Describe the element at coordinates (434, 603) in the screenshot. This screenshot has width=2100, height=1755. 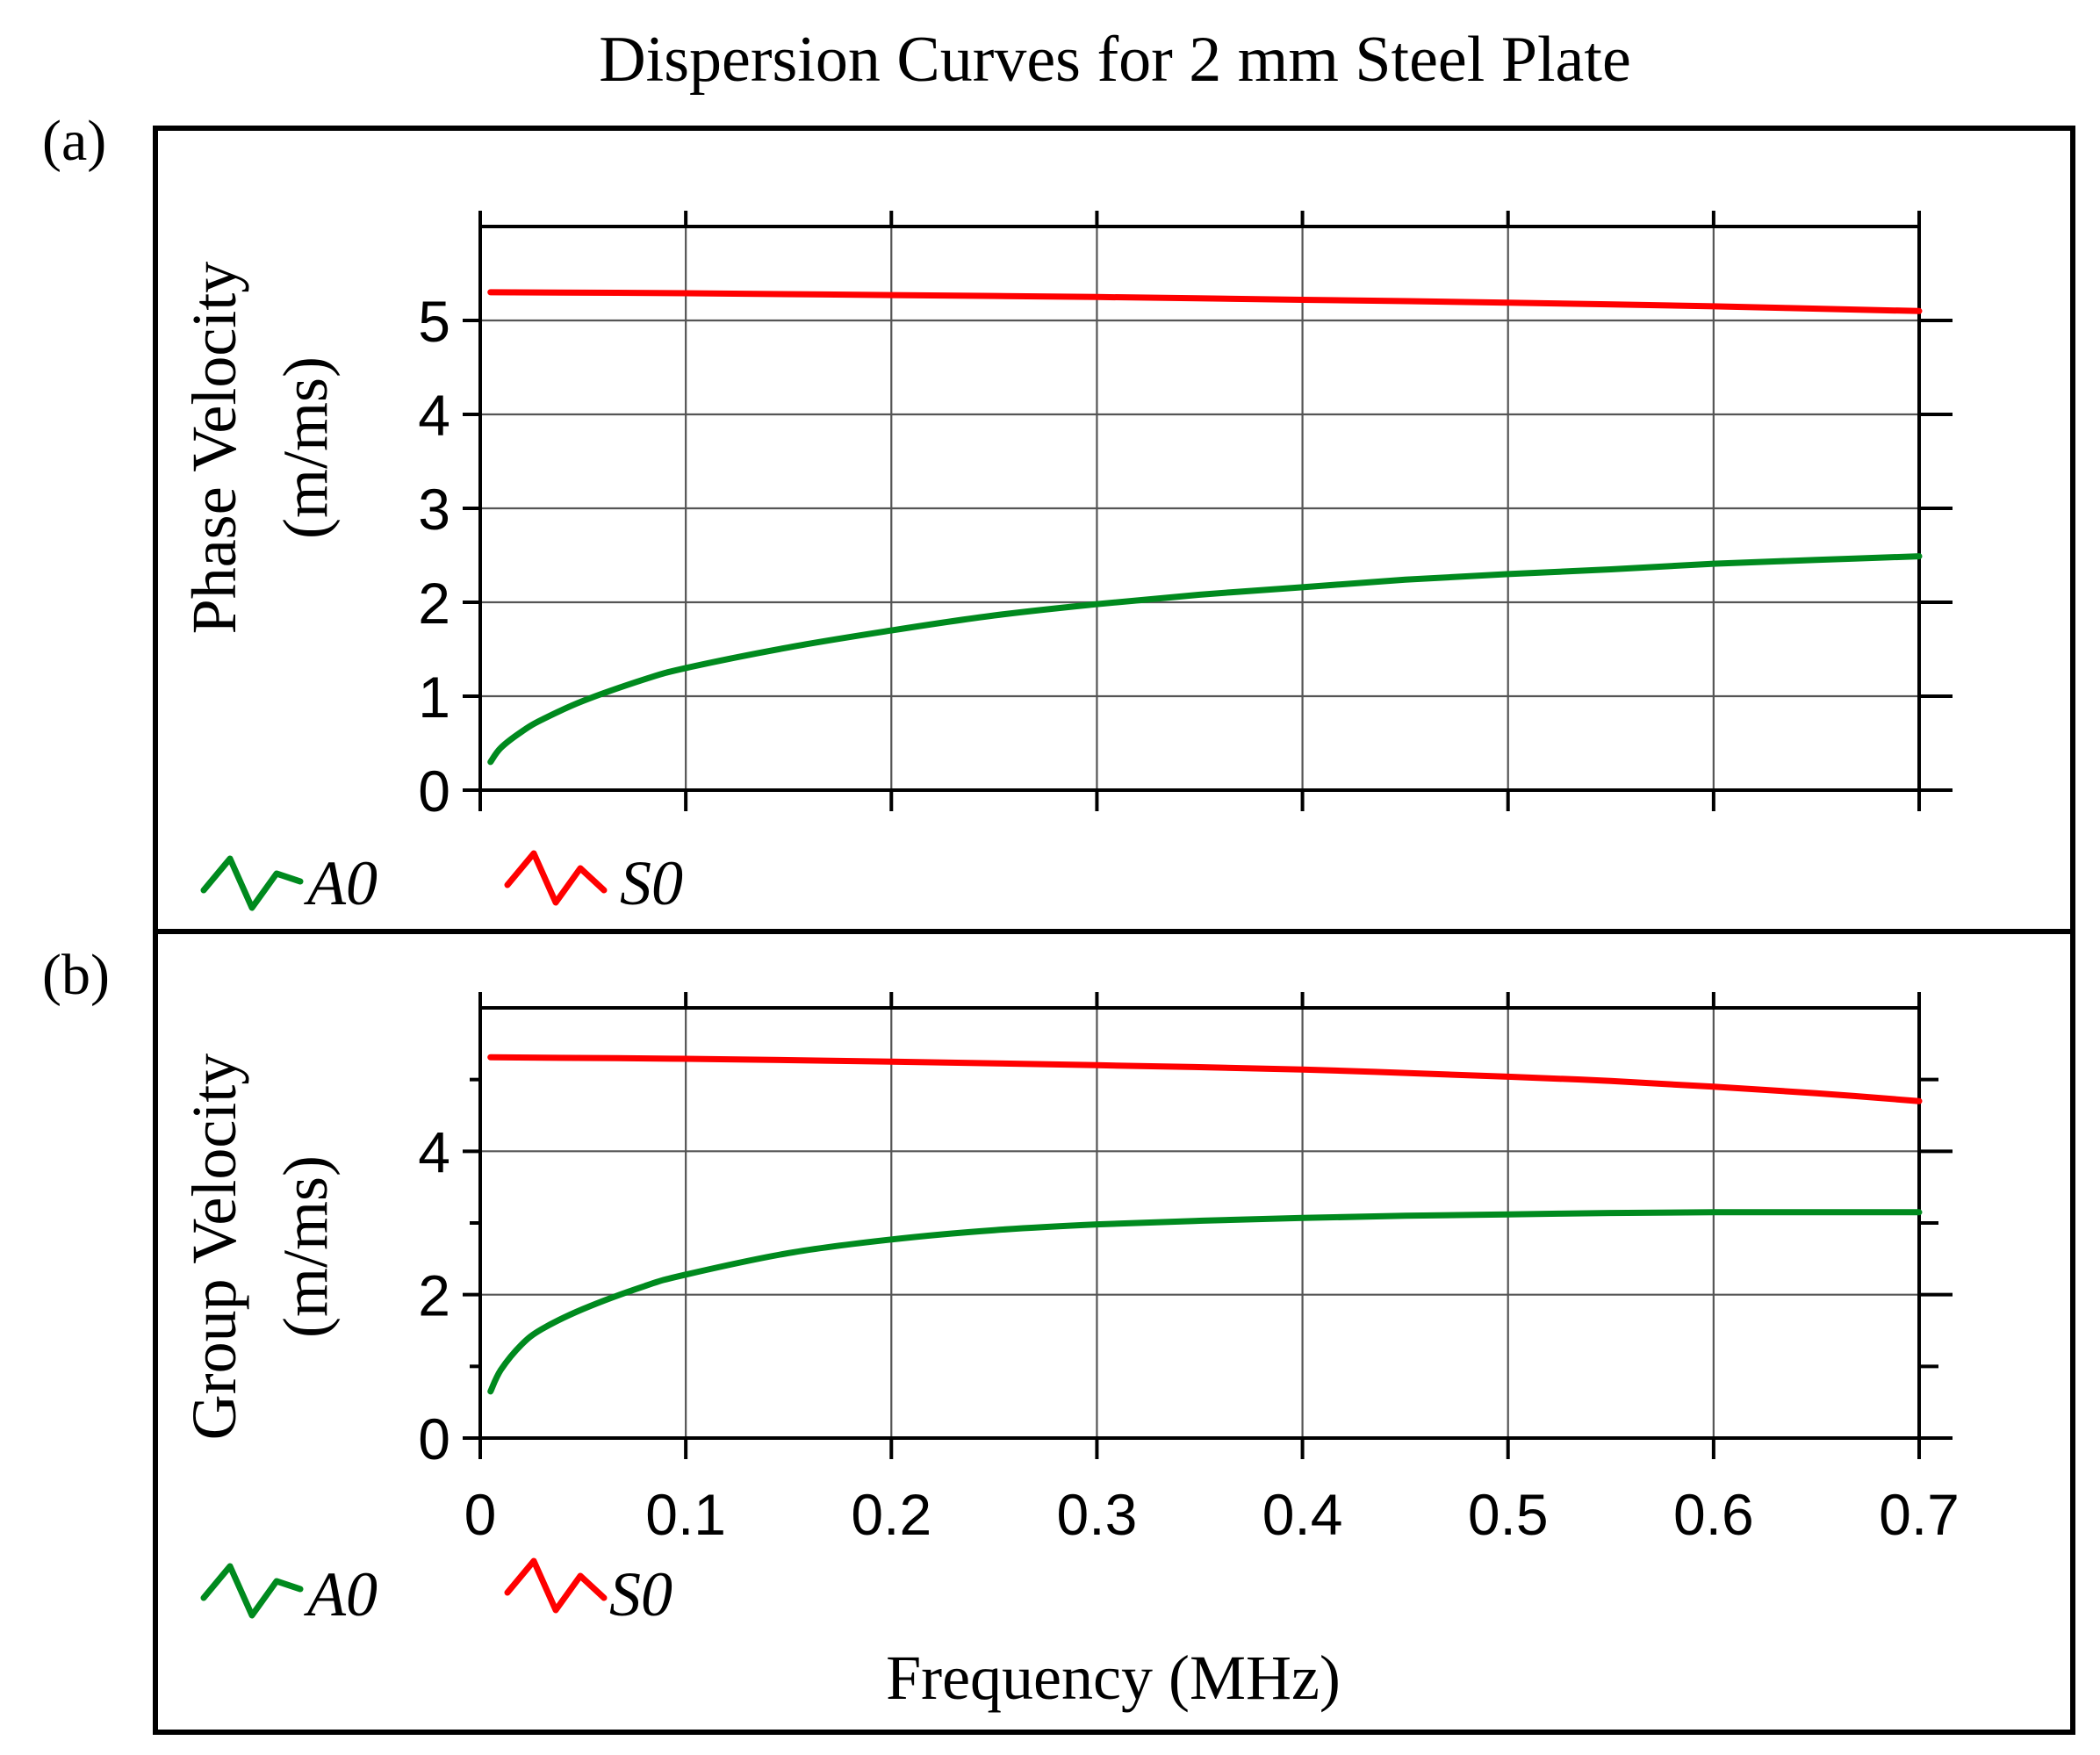
I see `panel-a-ytick-label-2: 2` at that location.